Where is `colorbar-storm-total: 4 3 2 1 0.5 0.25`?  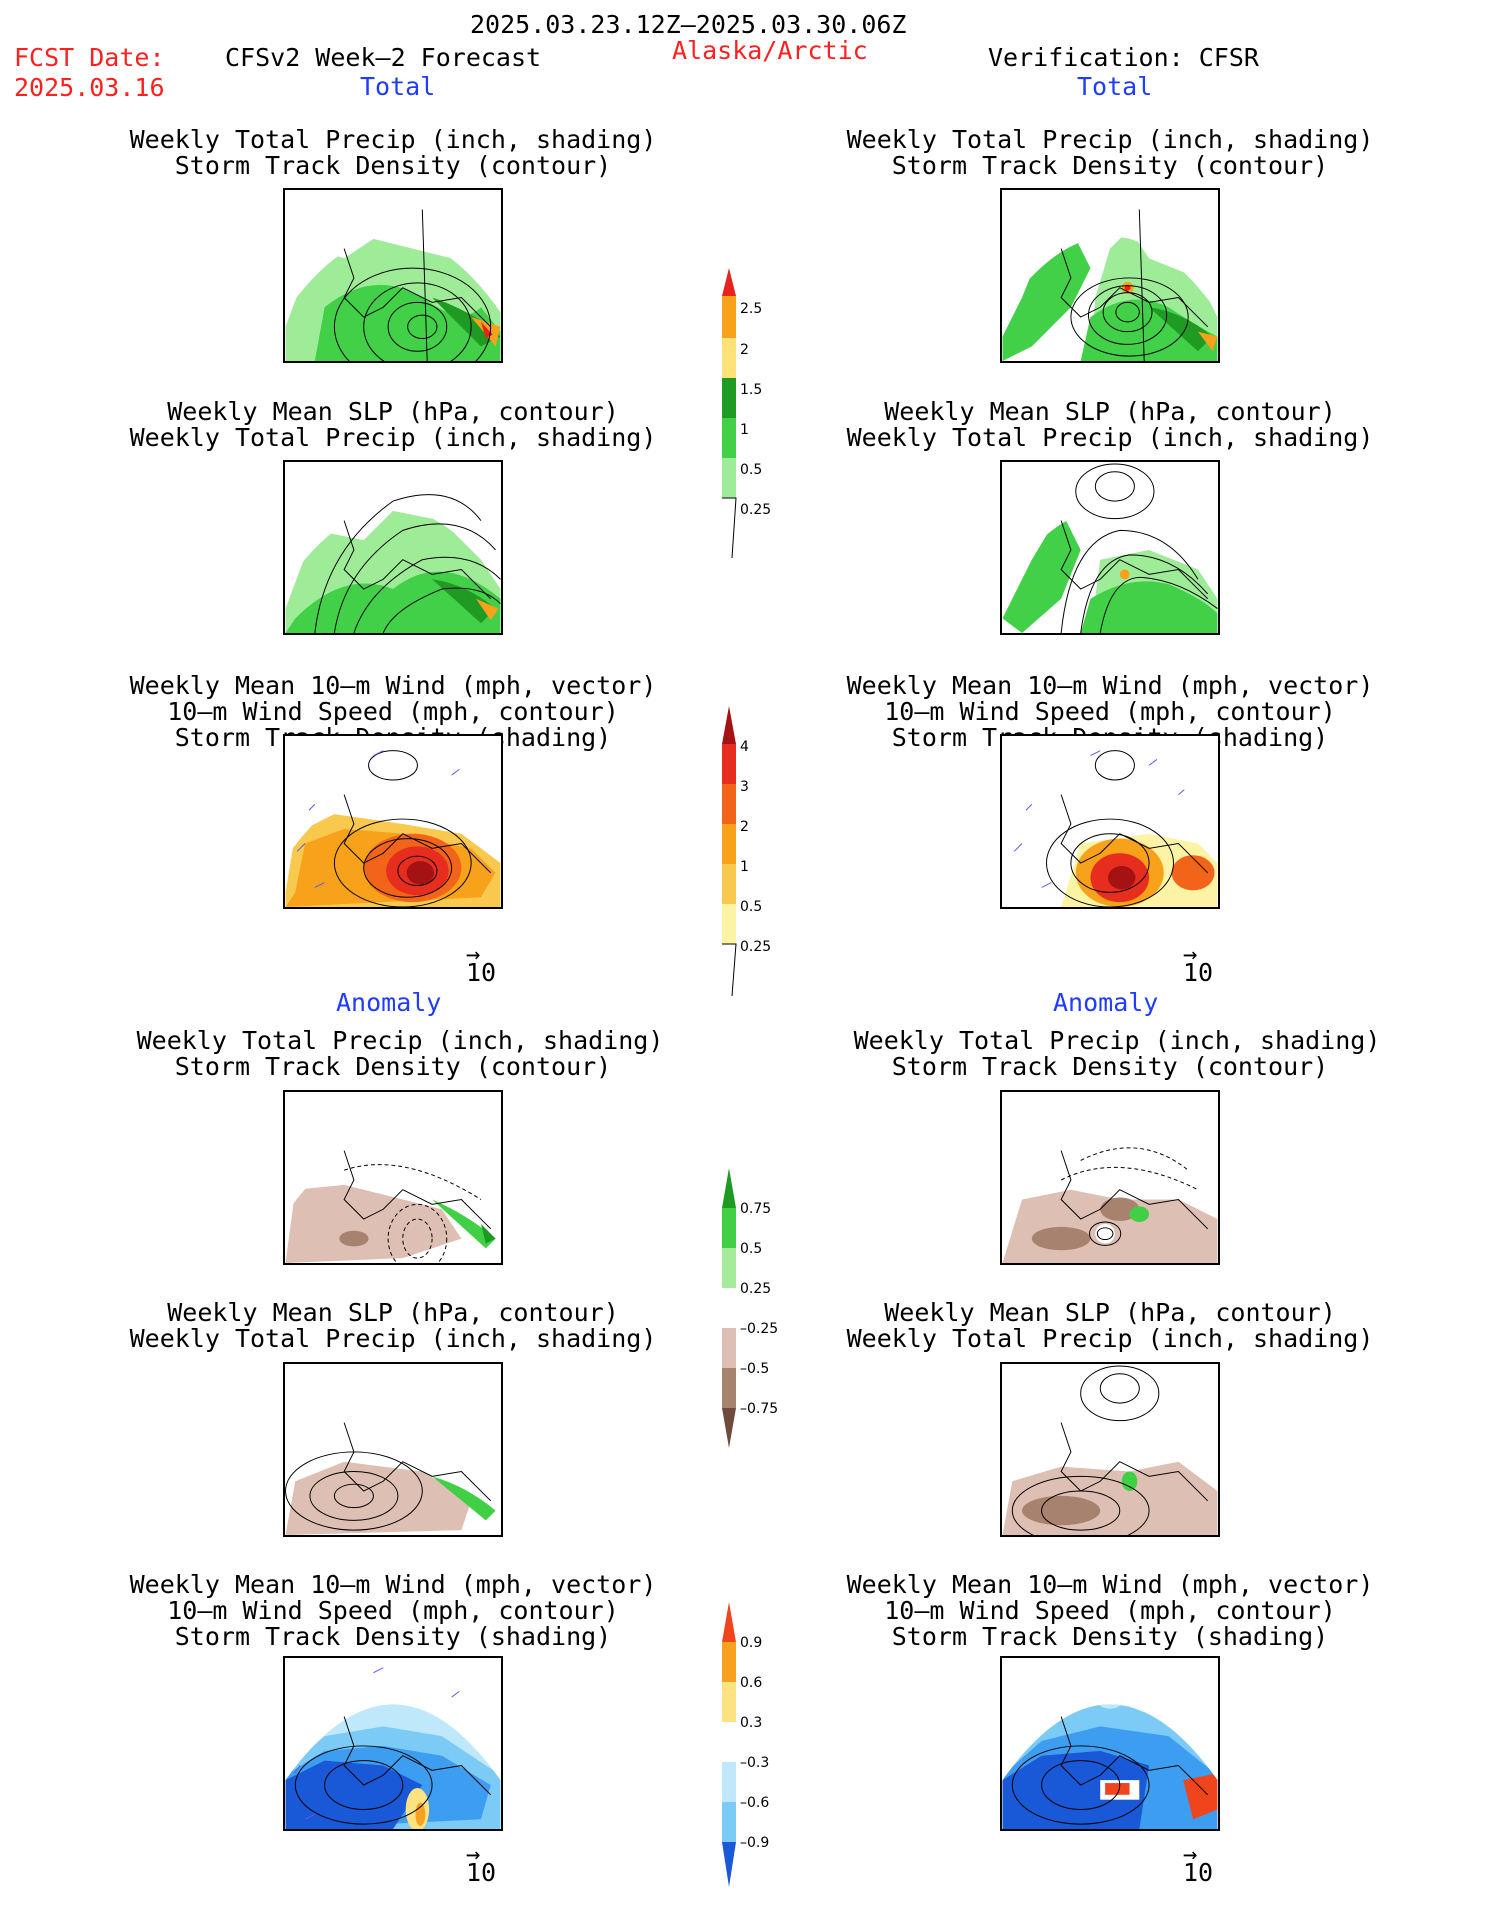
colorbar-storm-total: 4 3 2 1 0.5 0.25 is located at coordinates (752, 853).